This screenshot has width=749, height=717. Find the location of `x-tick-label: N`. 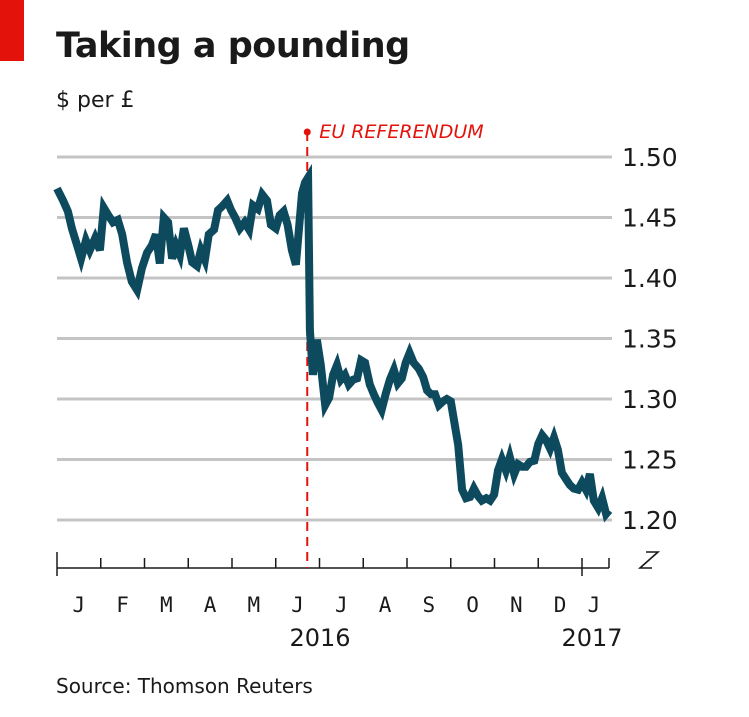

x-tick-label: N is located at coordinates (516, 605).